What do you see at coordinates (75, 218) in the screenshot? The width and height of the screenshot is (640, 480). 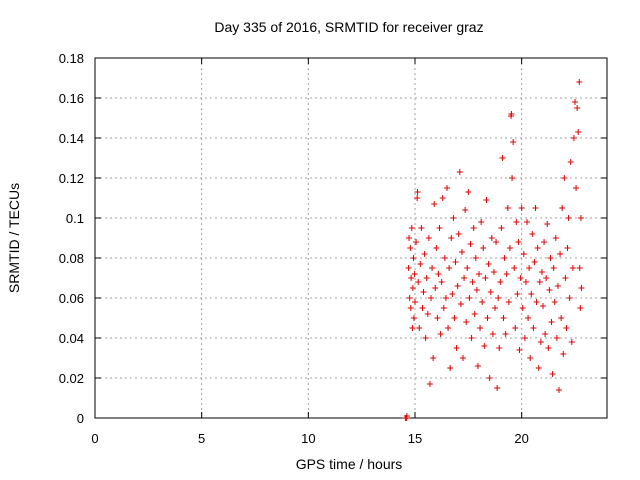 I see `y-tick-label: 0.1` at bounding box center [75, 218].